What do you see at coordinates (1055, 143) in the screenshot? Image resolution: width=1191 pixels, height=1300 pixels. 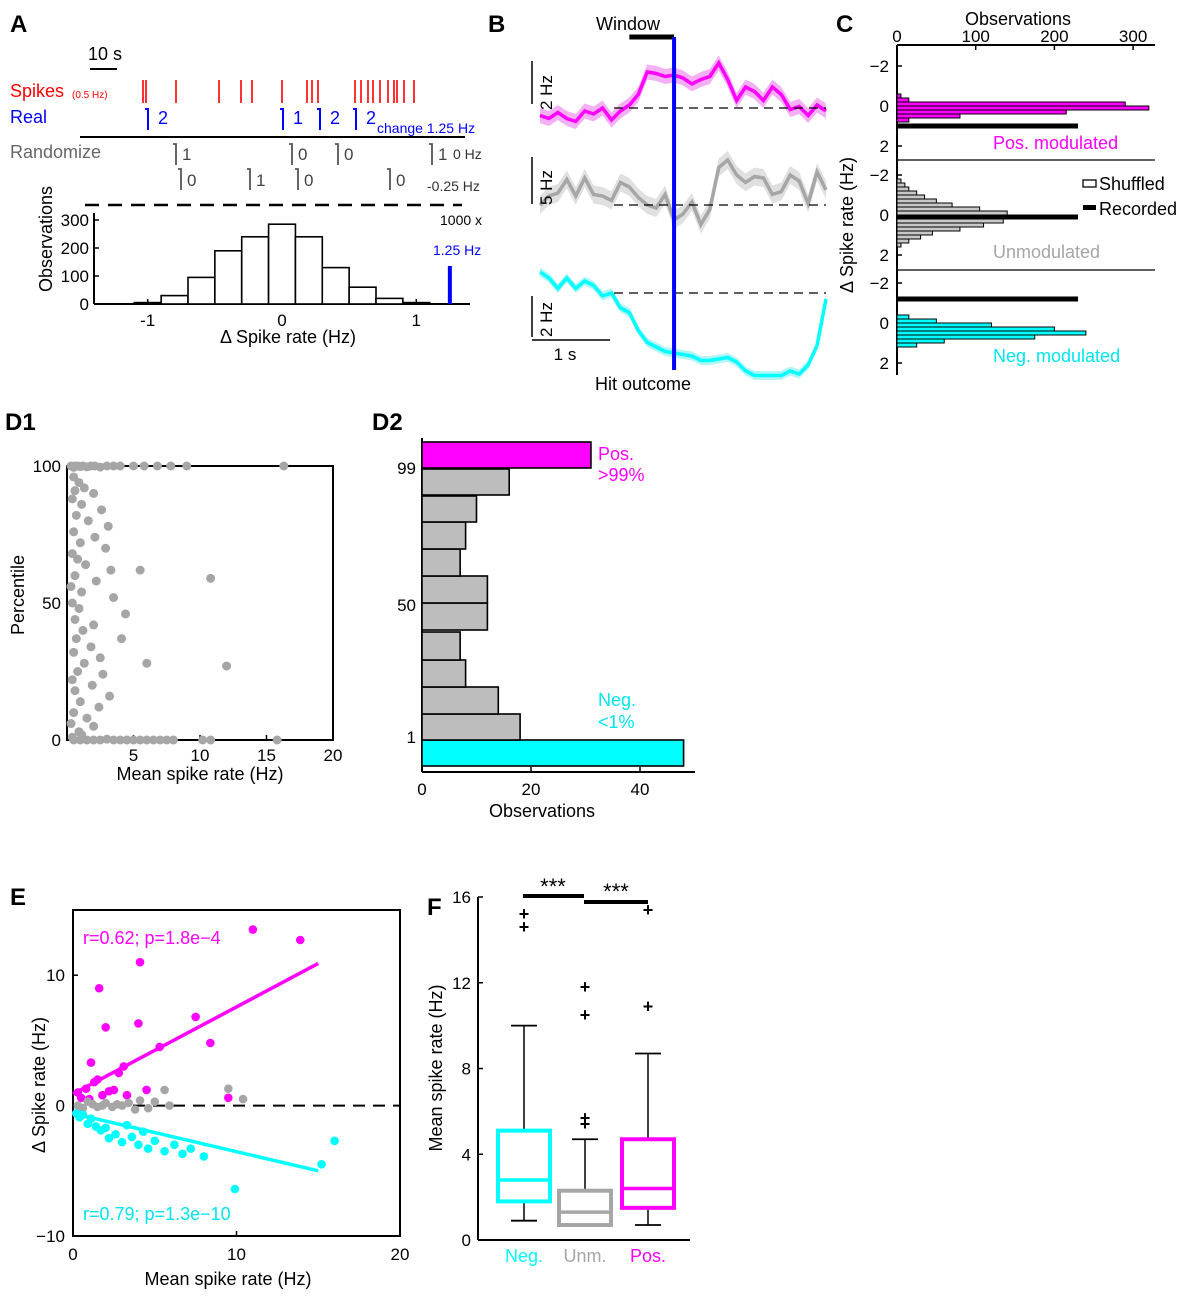 I see `label-pos-modulated: Pos. modulated` at bounding box center [1055, 143].